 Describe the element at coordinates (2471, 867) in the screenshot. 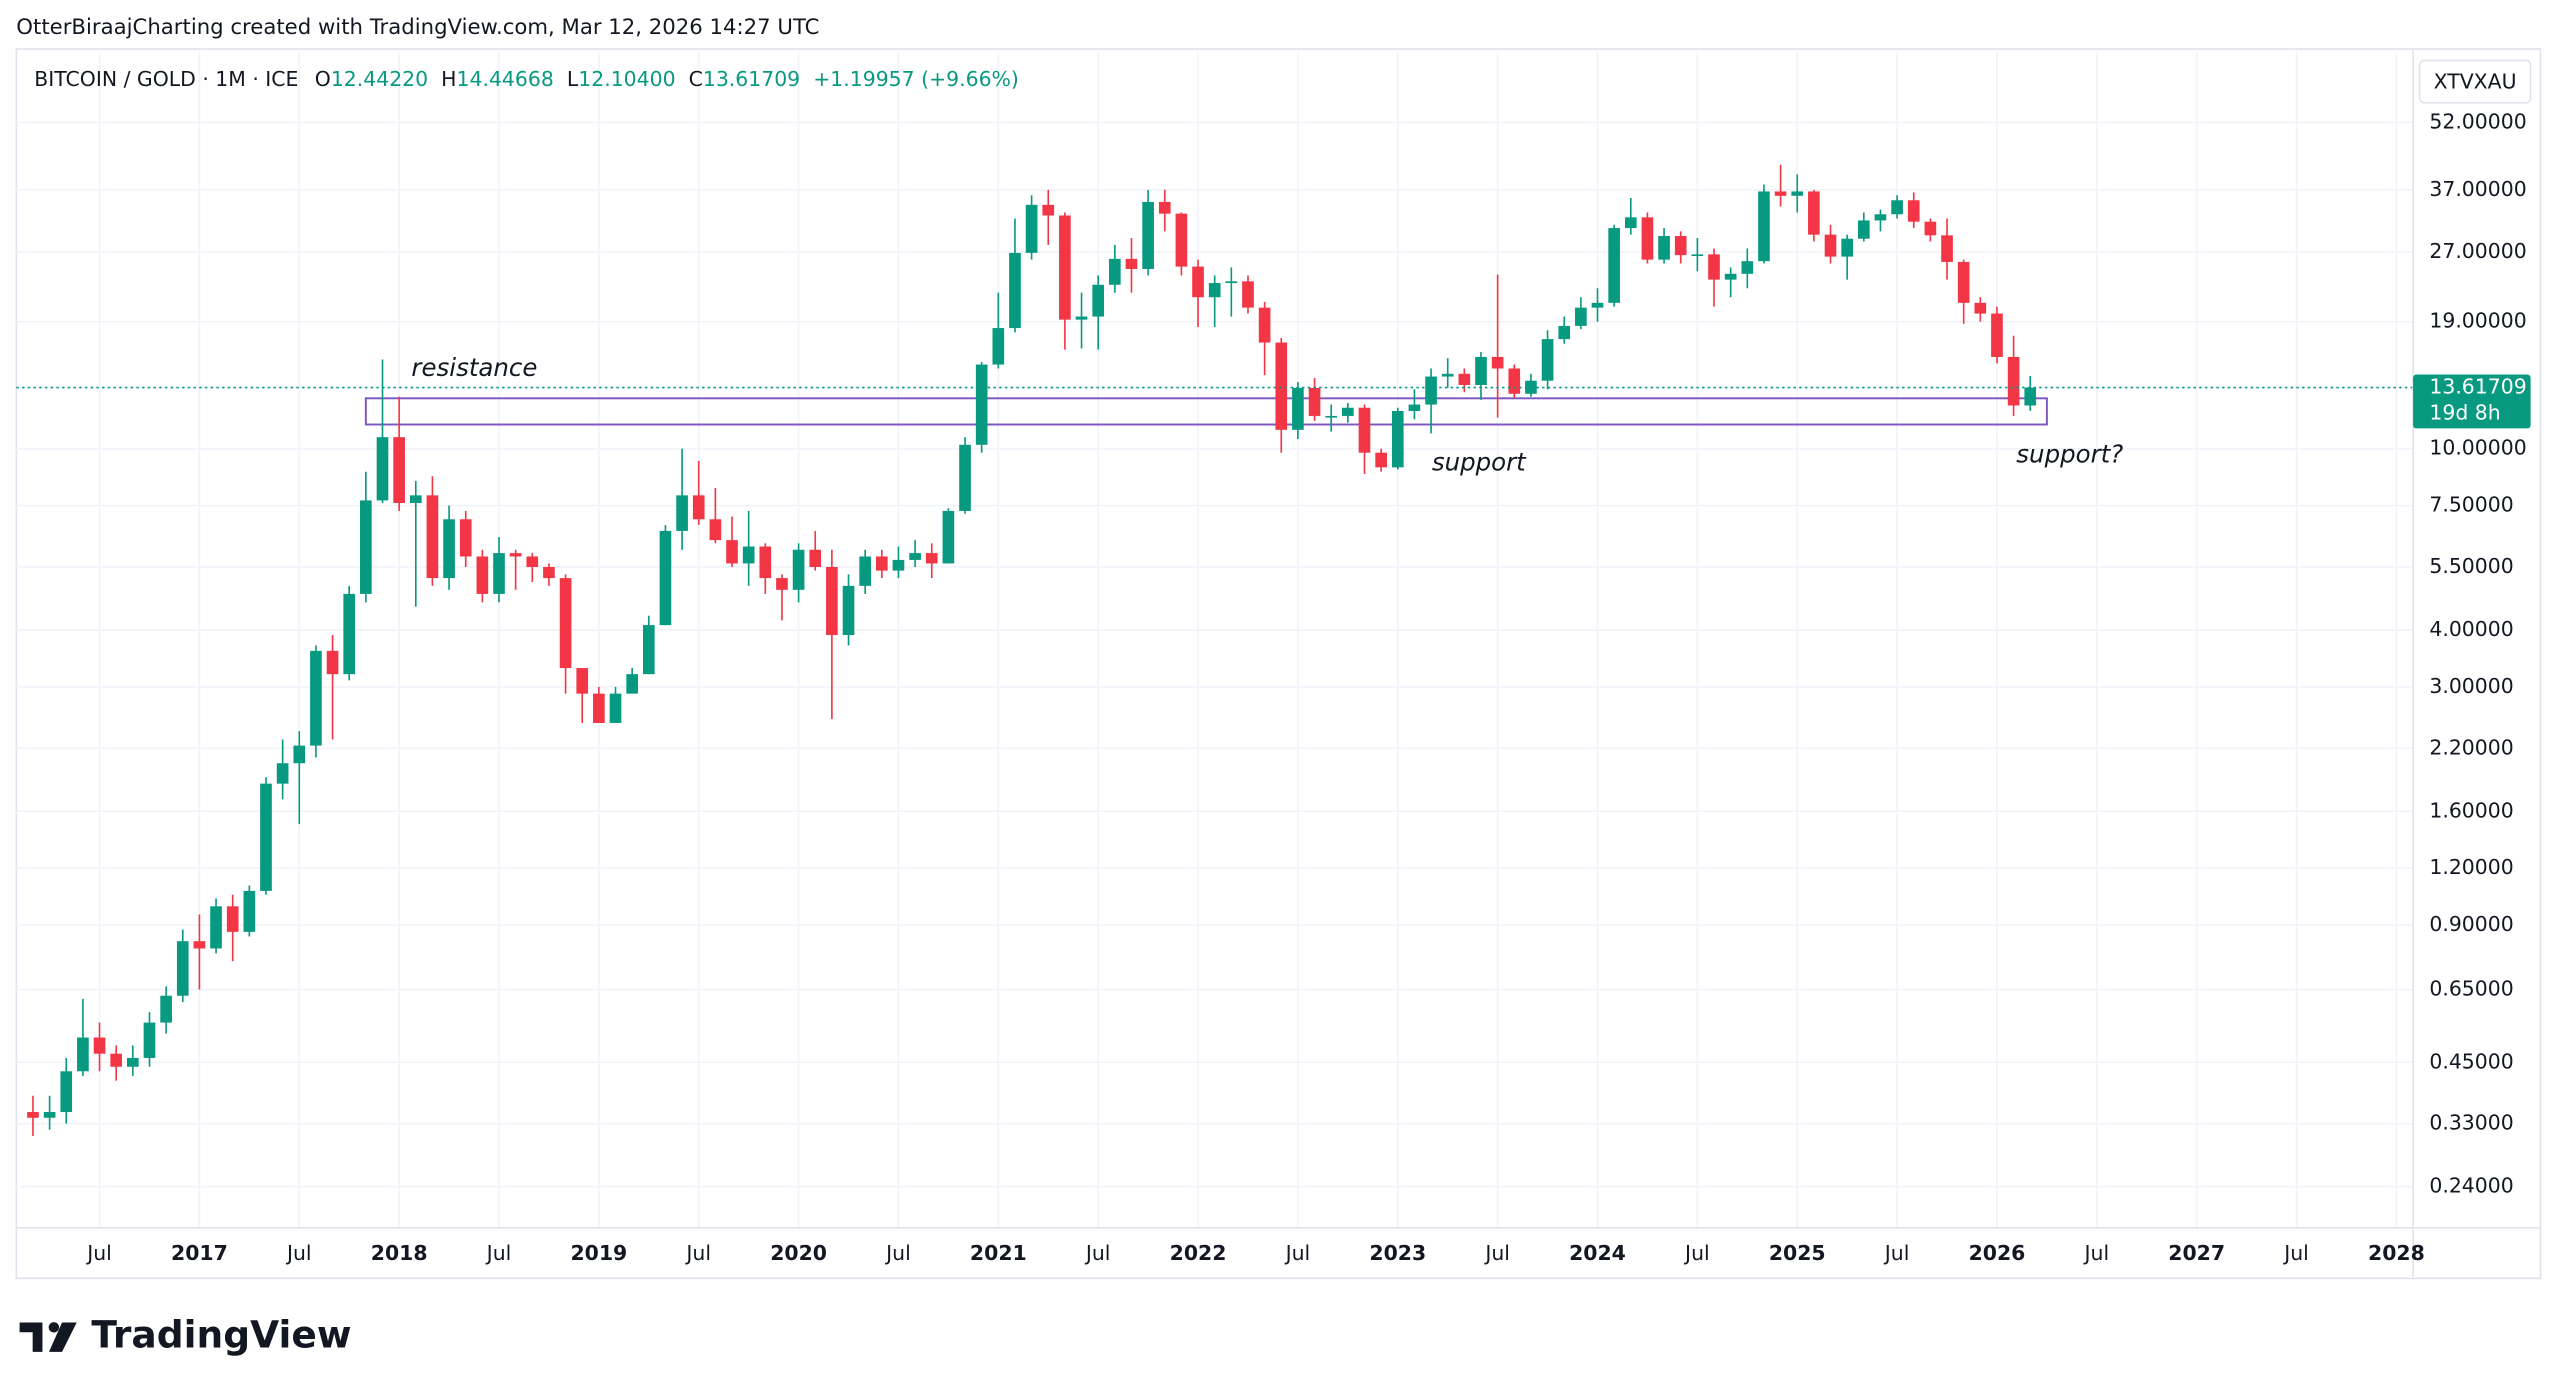

I see `y-tick-label: 1.20000` at that location.